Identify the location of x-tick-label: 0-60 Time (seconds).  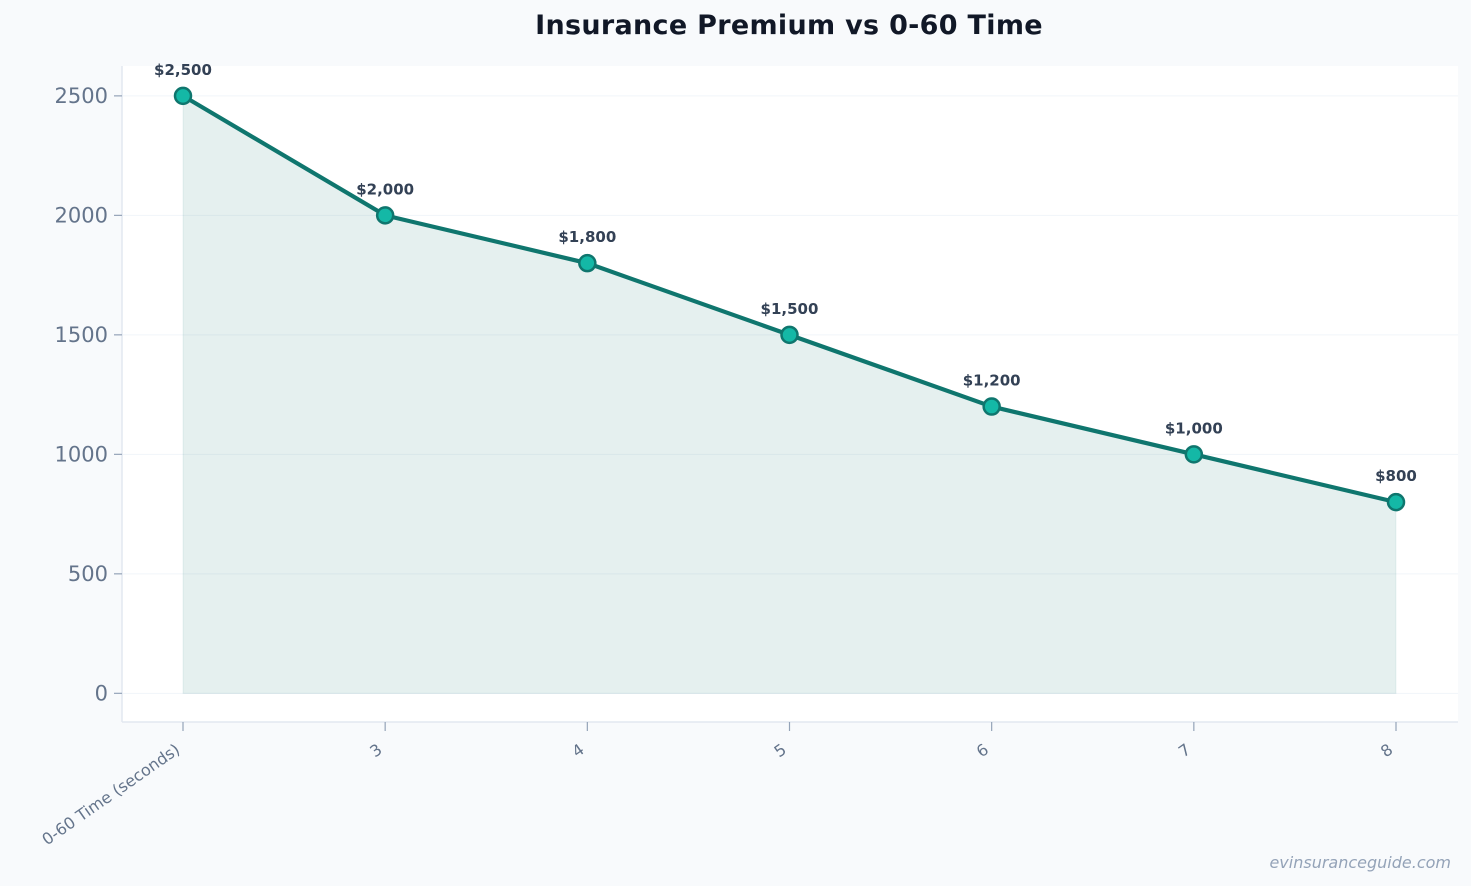
(110, 794).